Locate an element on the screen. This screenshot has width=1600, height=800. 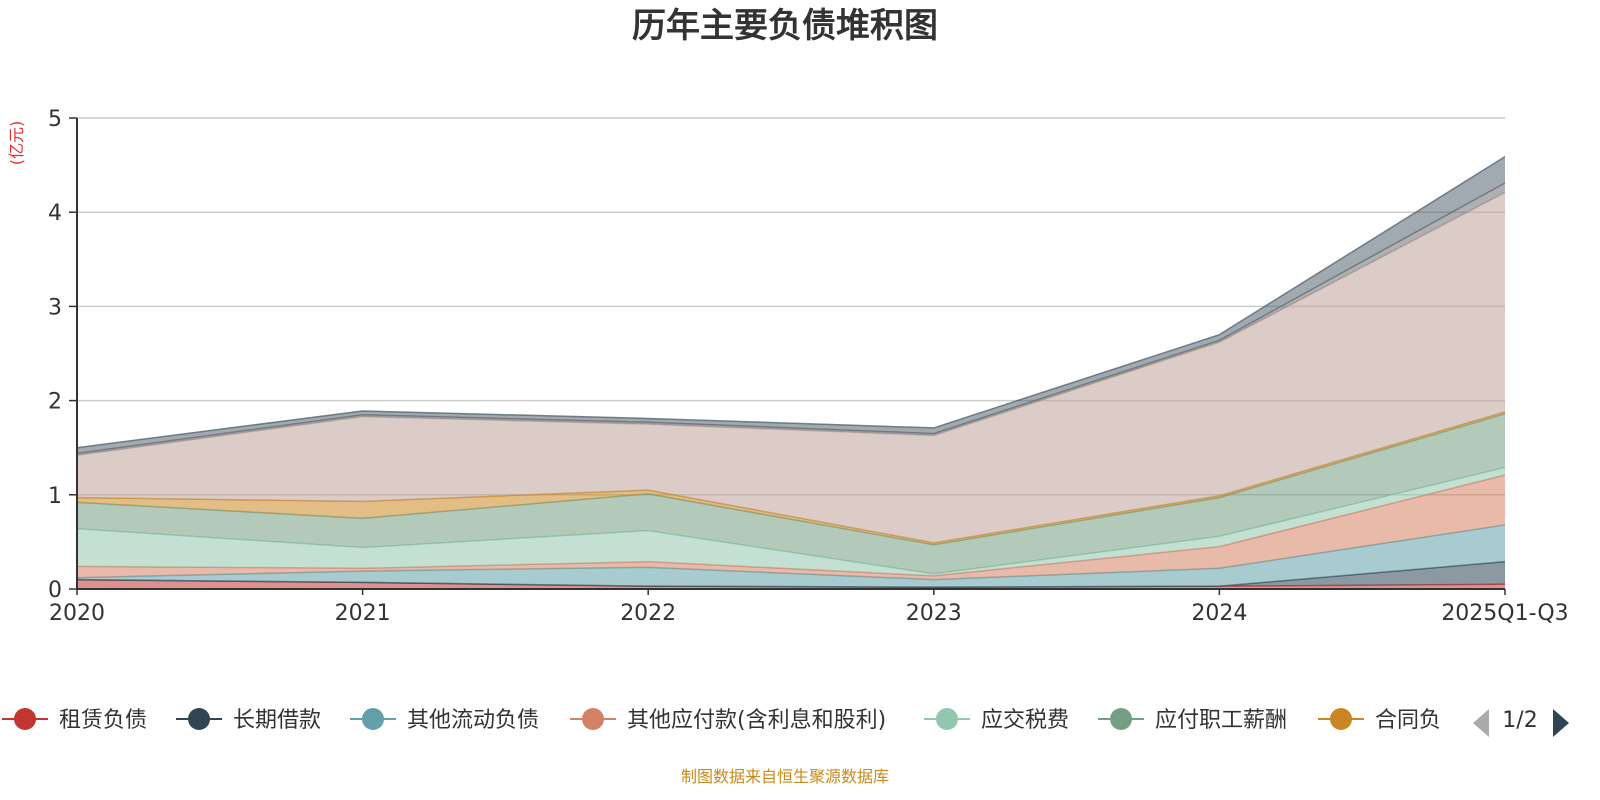
legend-item-6: 合同负 is located at coordinates (1379, 720).